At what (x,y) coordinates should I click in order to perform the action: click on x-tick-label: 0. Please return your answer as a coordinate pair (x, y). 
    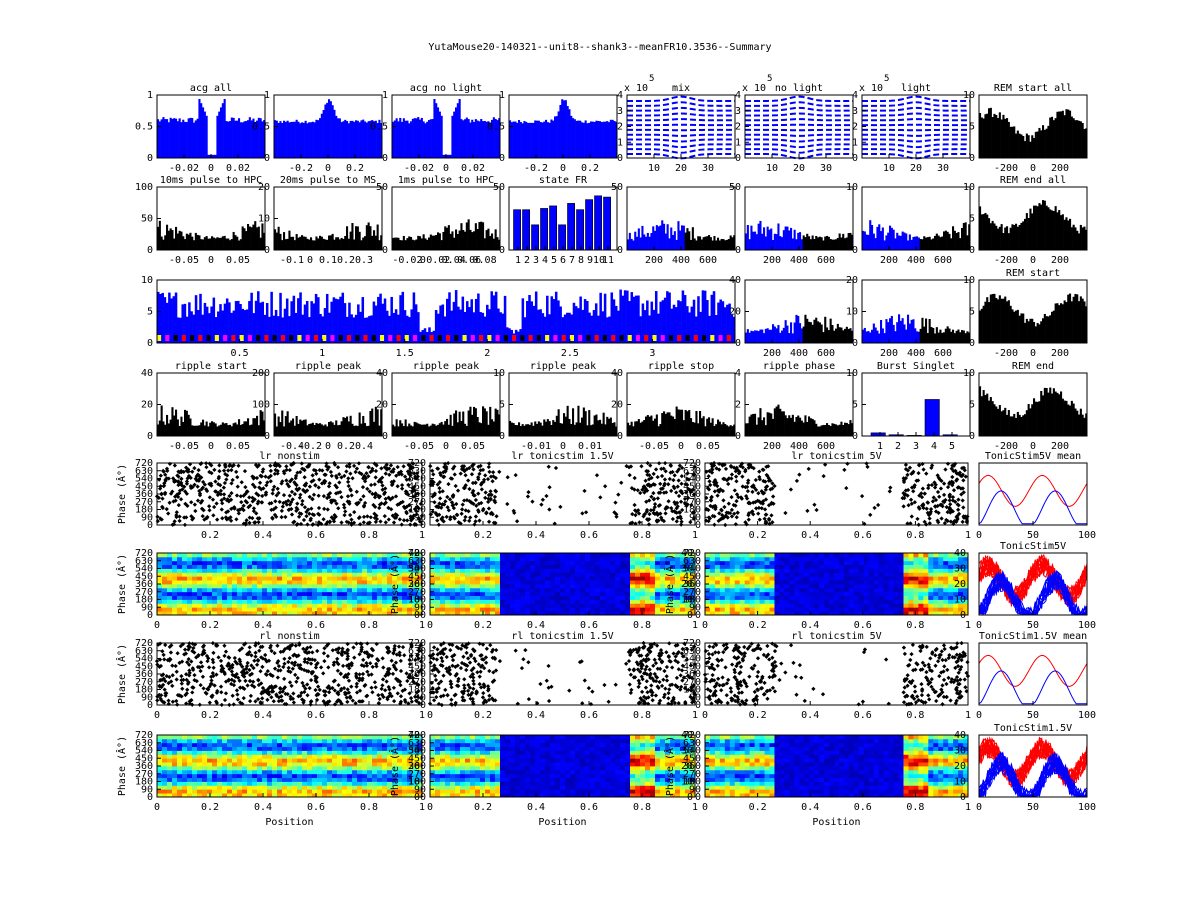
    Looking at the image, I should click on (446, 446).